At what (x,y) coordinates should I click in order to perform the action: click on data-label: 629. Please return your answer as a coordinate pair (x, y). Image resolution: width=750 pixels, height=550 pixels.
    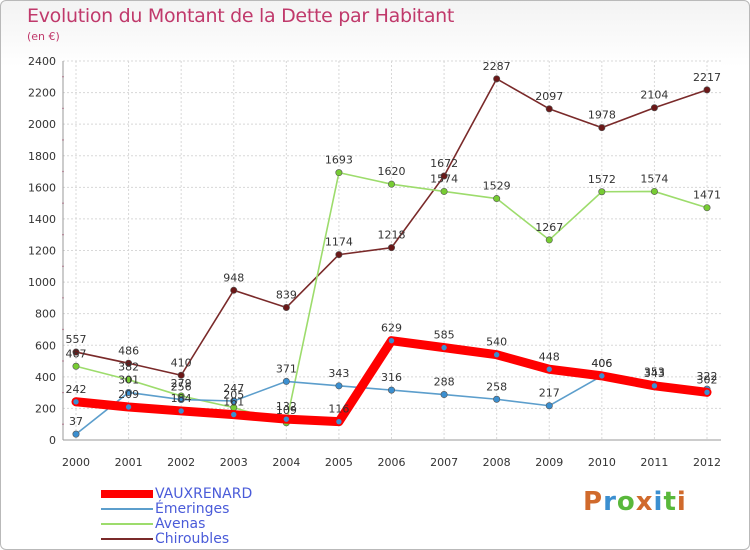
    Looking at the image, I should click on (391, 328).